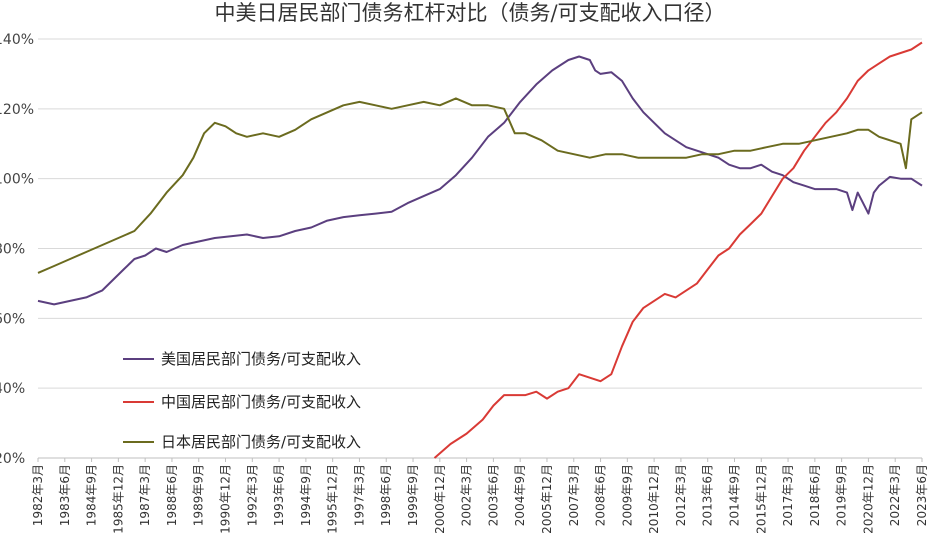 The image size is (931, 546). I want to click on x-tick-label: 1998年6月, so click(386, 495).